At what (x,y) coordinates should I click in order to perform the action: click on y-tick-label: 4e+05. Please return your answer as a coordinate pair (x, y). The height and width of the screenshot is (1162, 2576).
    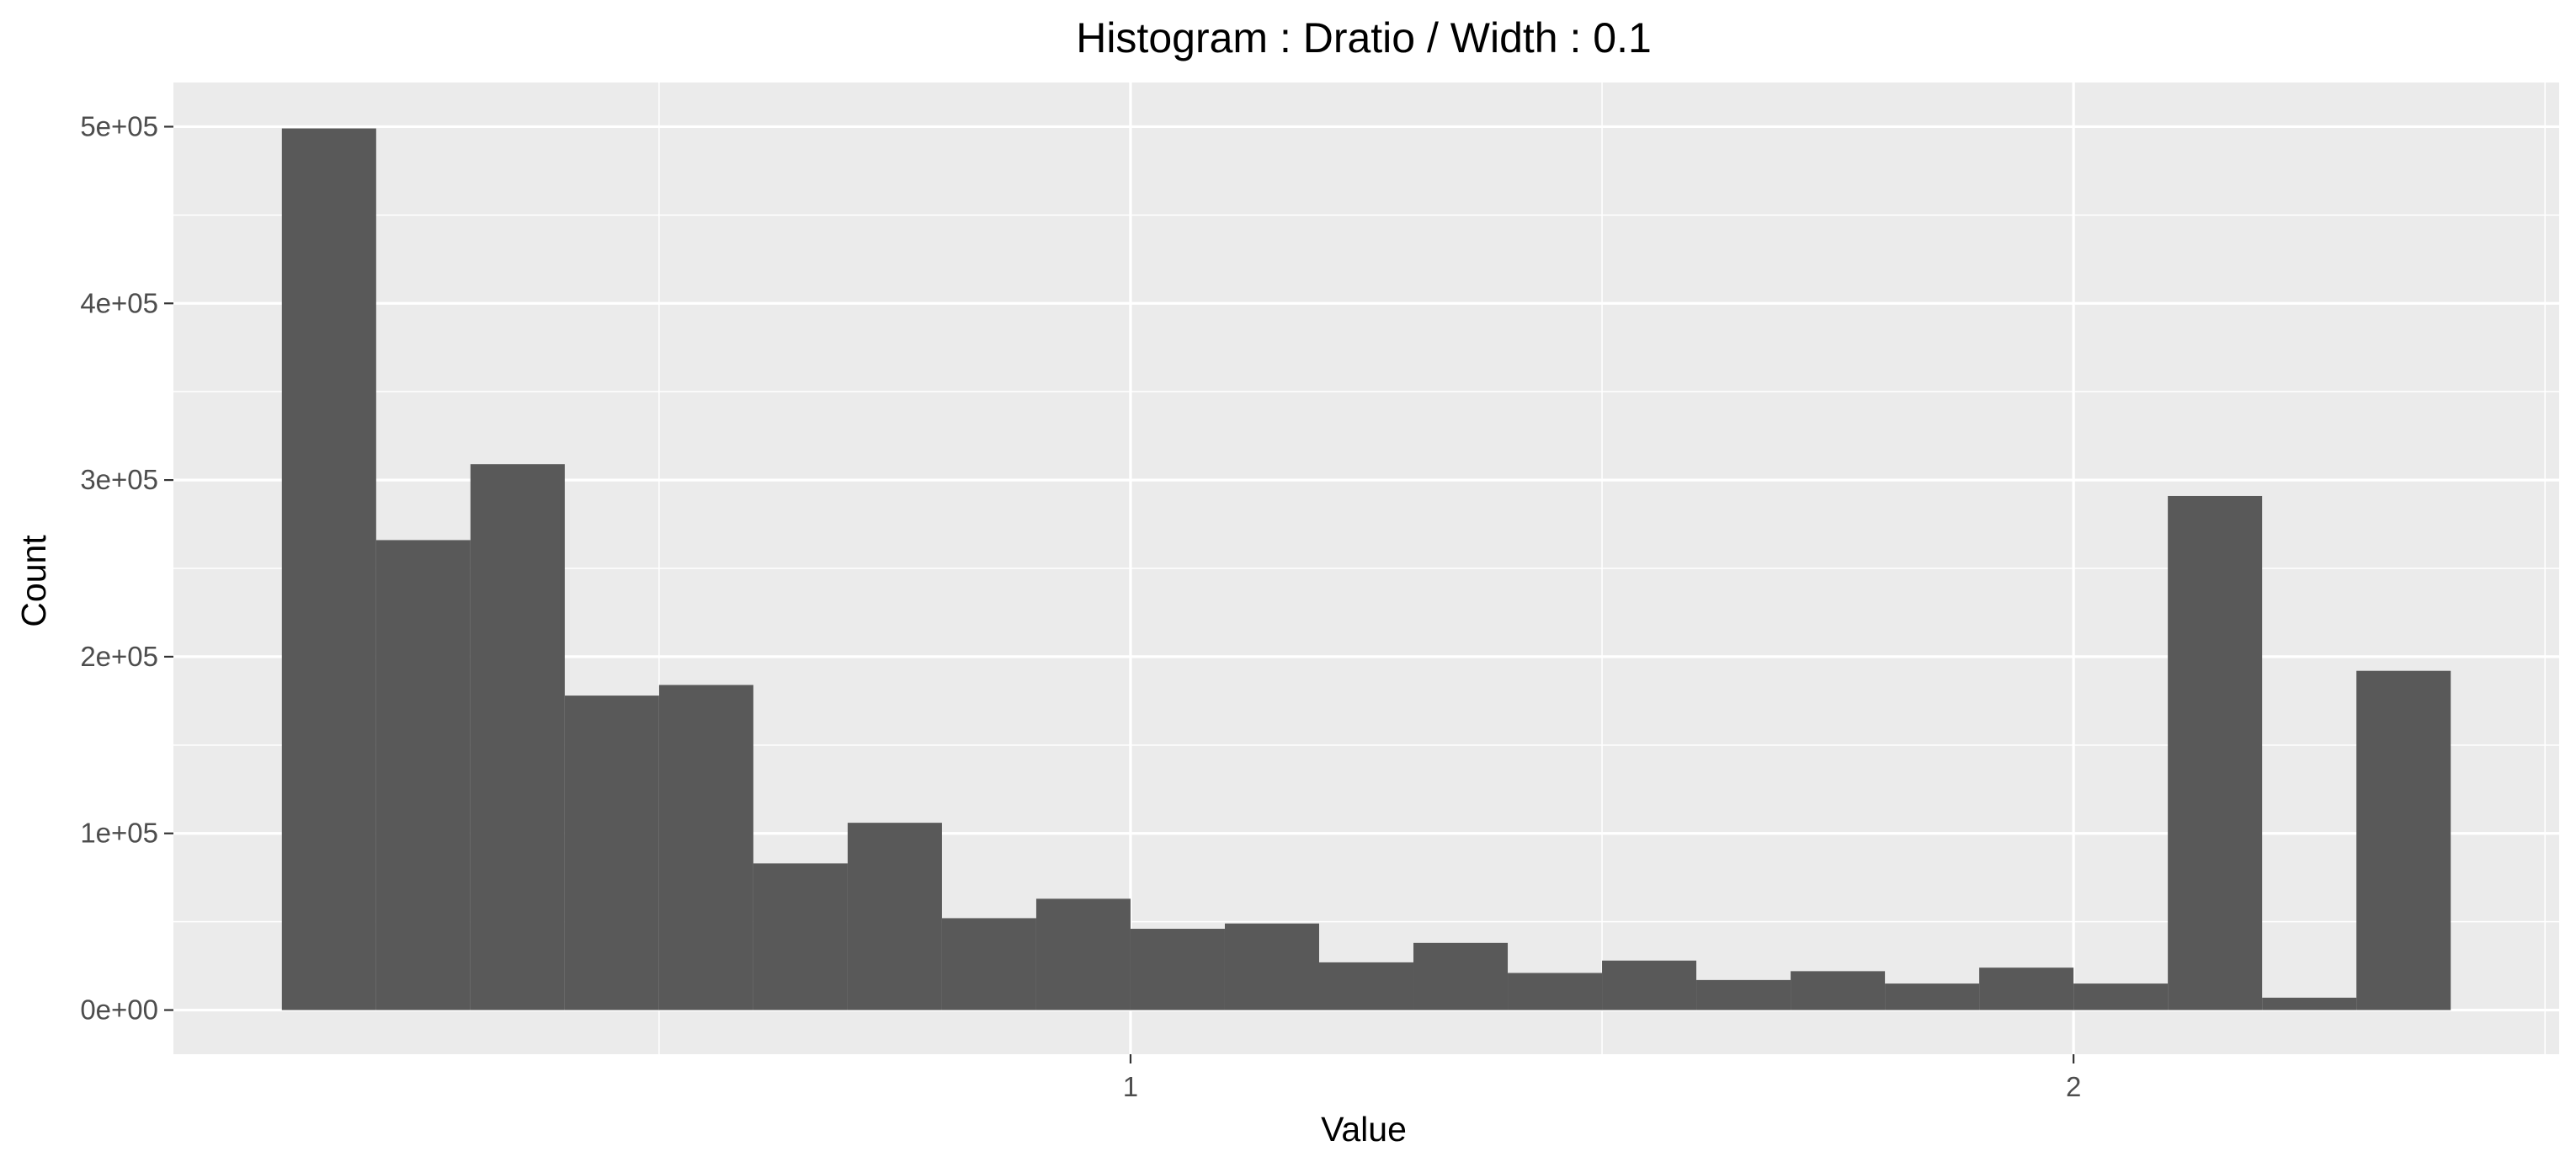
    Looking at the image, I should click on (119, 302).